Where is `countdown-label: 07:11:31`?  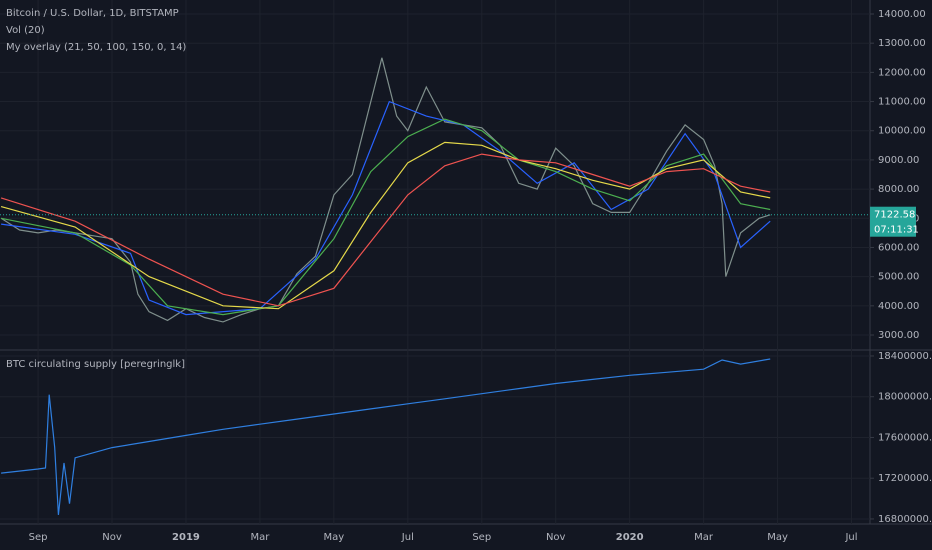
countdown-label: 07:11:31 is located at coordinates (896, 230).